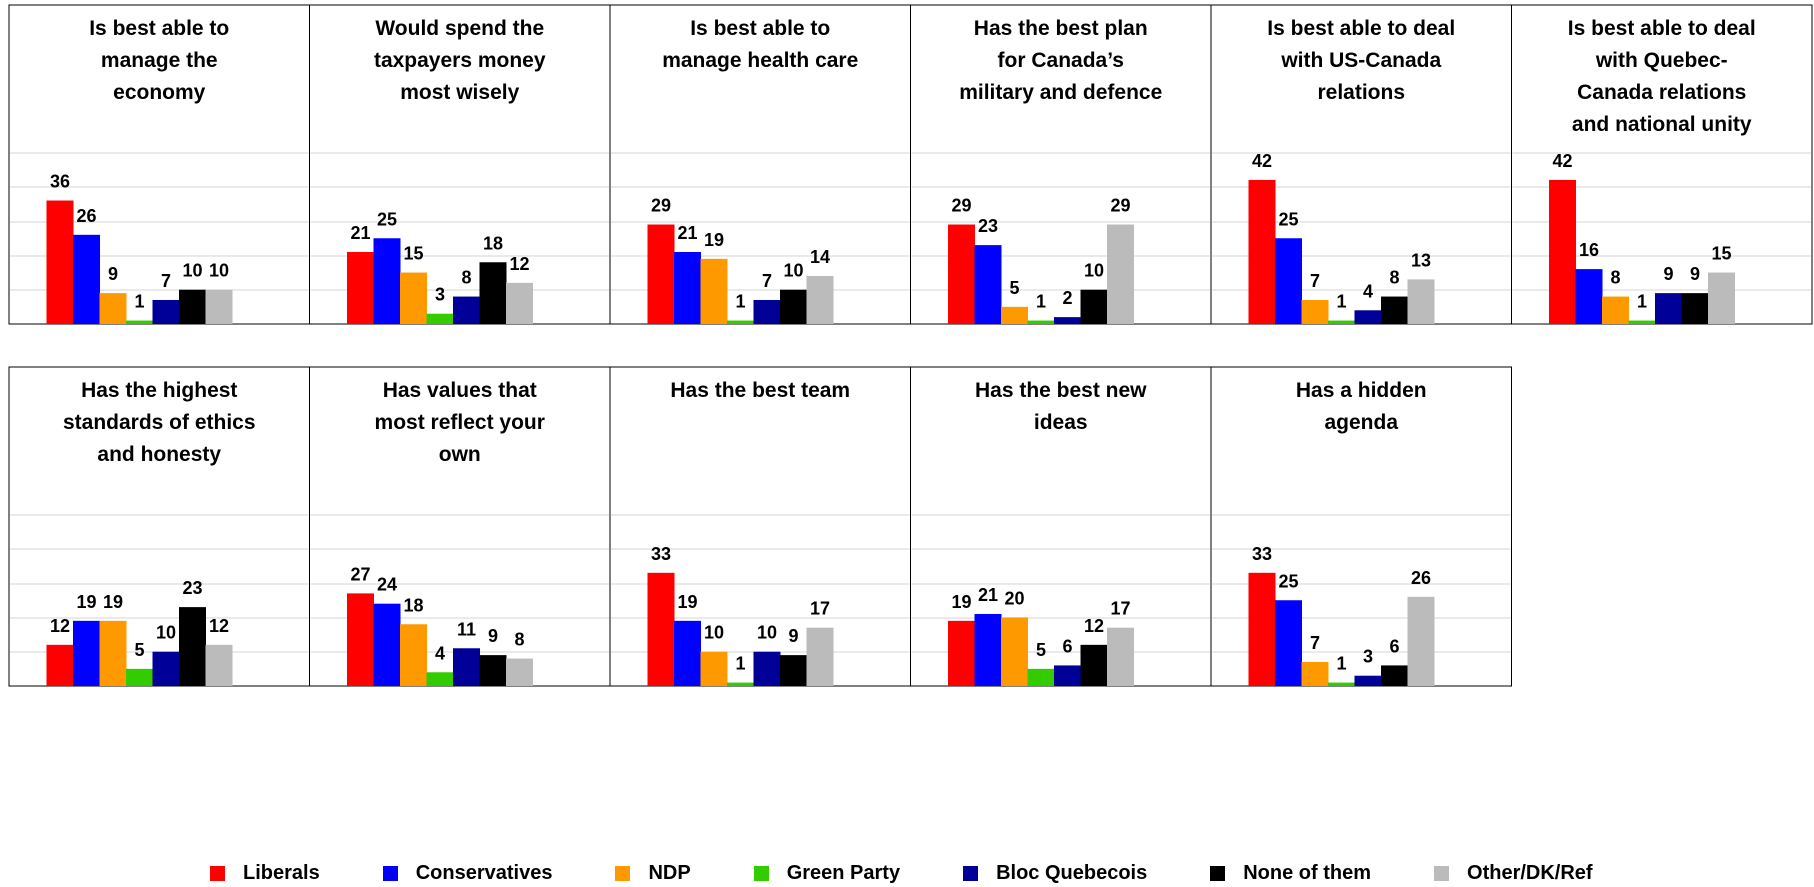 This screenshot has height=887, width=1814. Describe the element at coordinates (1061, 422) in the screenshot. I see `panel-title-line: ideas` at that location.